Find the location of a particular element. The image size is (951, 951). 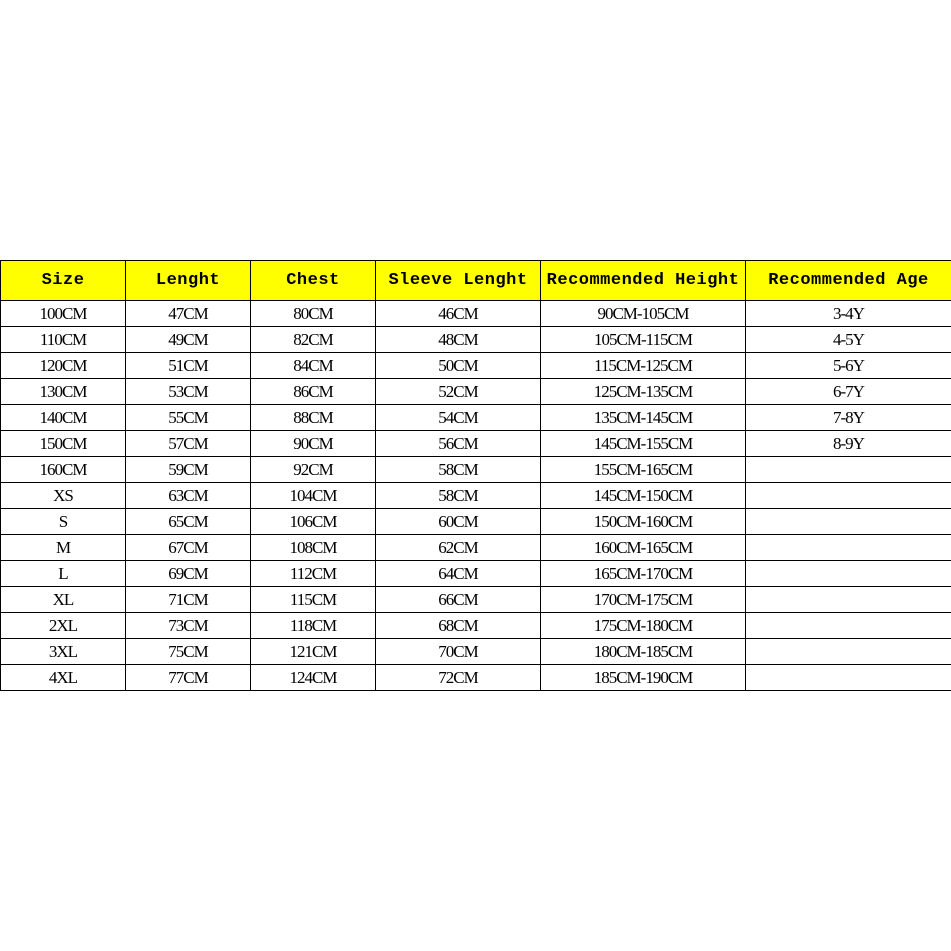

table-cell: 185CM-190CM is located at coordinates (643, 677).